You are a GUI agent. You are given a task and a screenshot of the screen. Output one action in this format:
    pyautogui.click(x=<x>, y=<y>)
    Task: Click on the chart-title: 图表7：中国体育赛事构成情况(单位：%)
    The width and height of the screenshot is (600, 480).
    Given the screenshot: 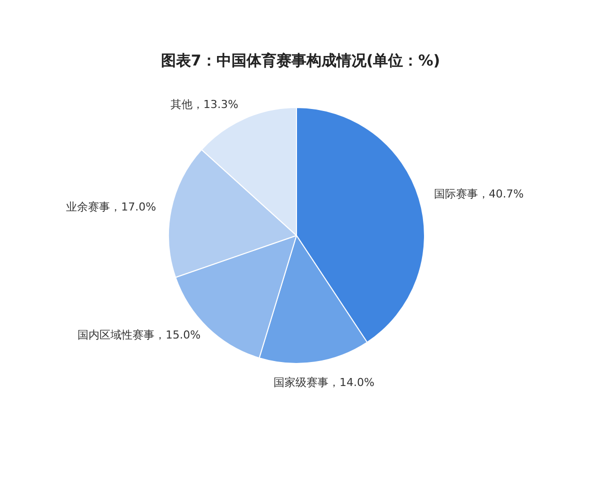 What is the action you would take?
    pyautogui.click(x=300, y=61)
    